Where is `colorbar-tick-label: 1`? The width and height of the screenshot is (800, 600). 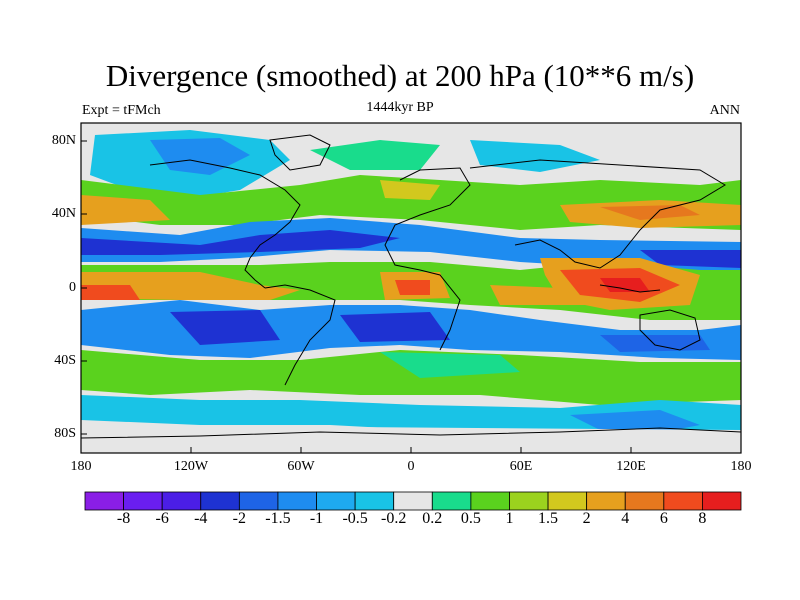 colorbar-tick-label: 1 is located at coordinates (509, 518).